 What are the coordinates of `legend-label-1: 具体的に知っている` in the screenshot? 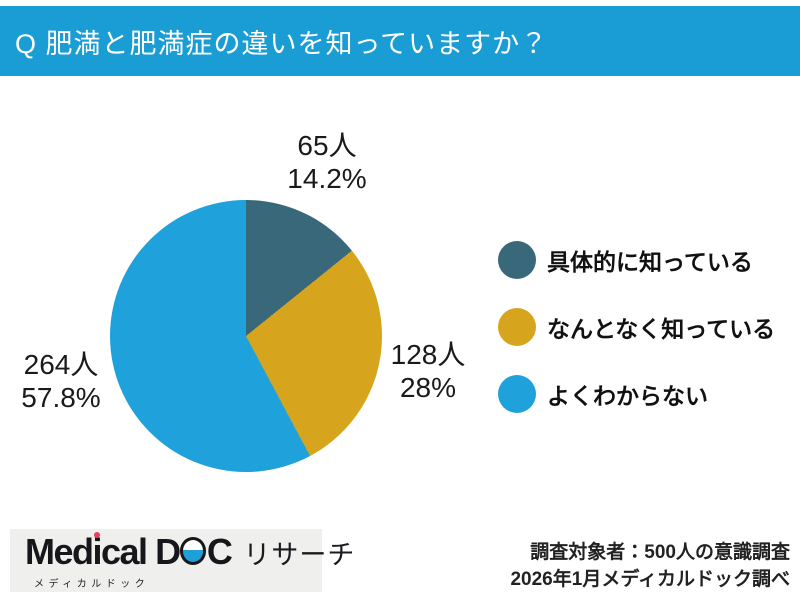 It's located at (650, 262).